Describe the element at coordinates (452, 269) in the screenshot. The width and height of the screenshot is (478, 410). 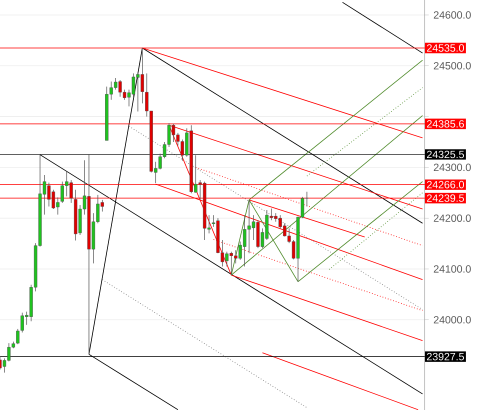
I see `y-tick-label: 24100.0` at that location.